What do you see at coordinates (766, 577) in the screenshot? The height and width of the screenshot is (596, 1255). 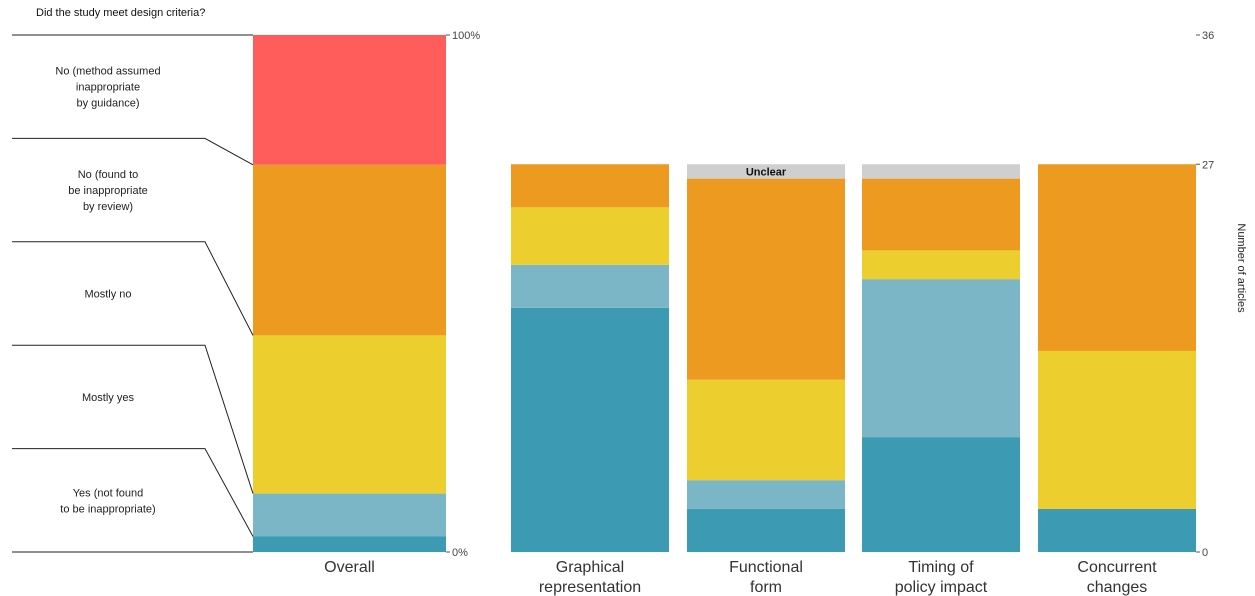 I see `criteria-category-label: Functional form` at bounding box center [766, 577].